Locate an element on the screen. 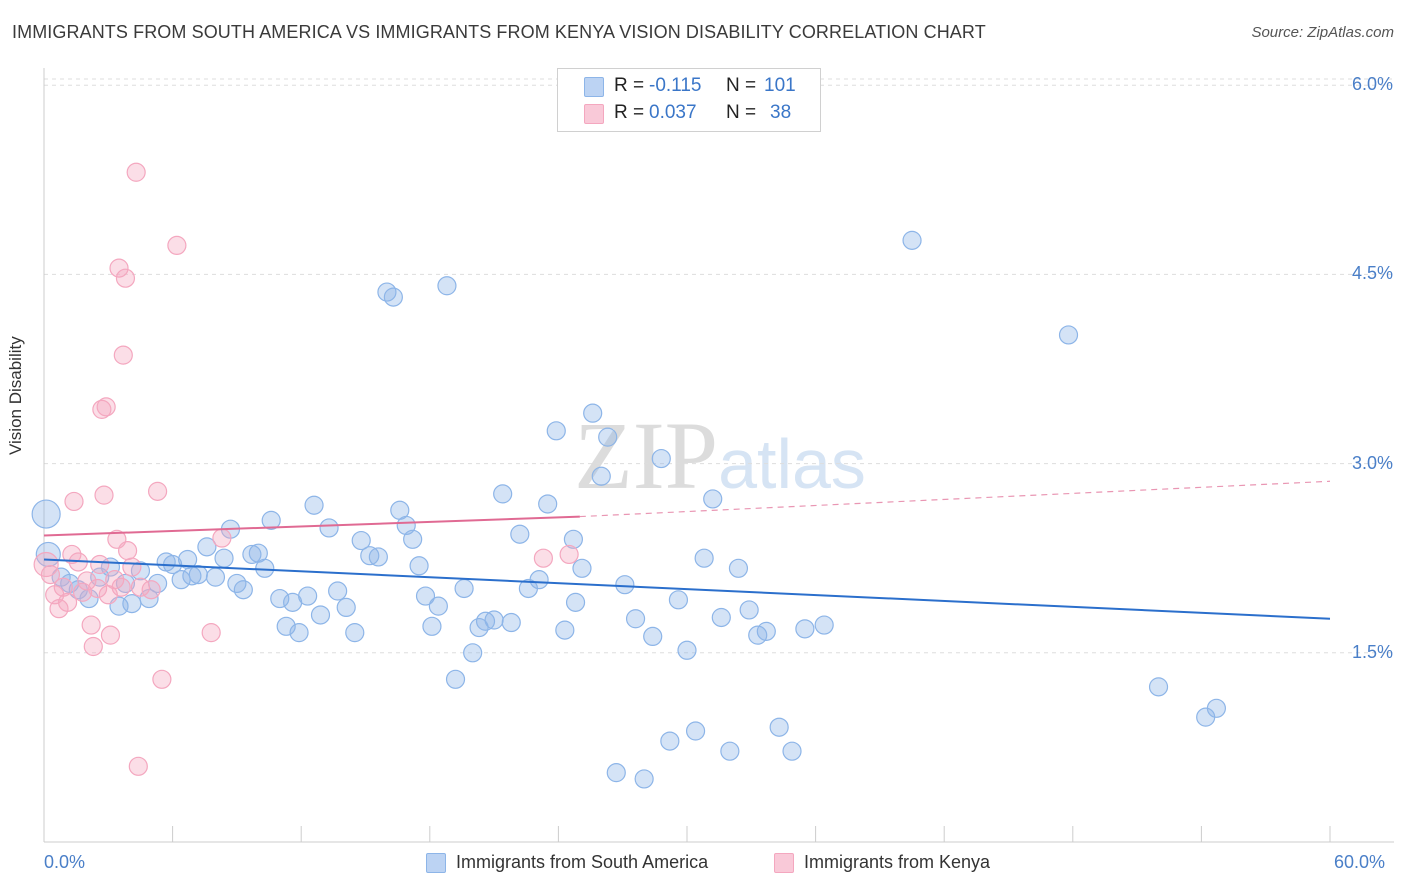  bottom-legend-swatch-blue is located at coordinates (436, 863).